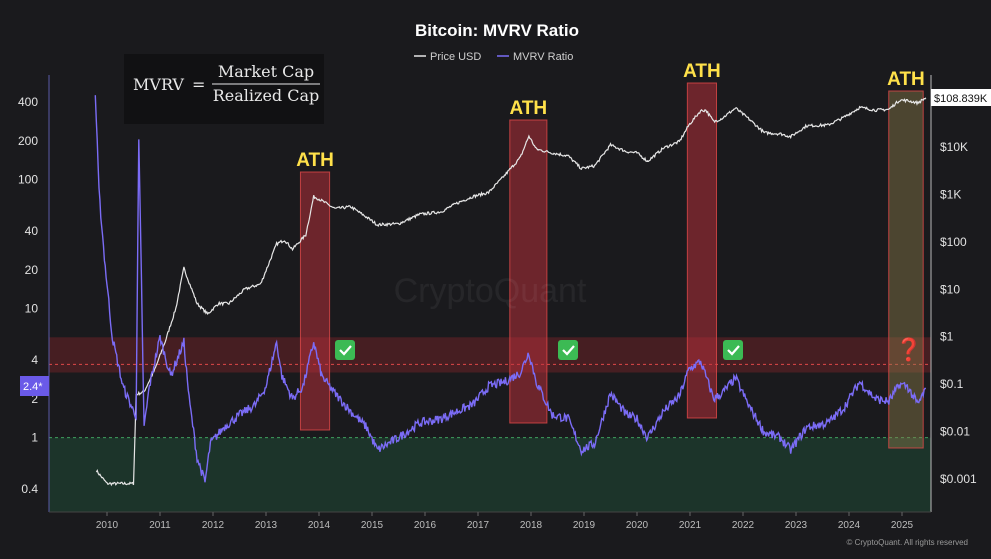  I want to click on current-mvrv-label: 2.4*, so click(33, 387).